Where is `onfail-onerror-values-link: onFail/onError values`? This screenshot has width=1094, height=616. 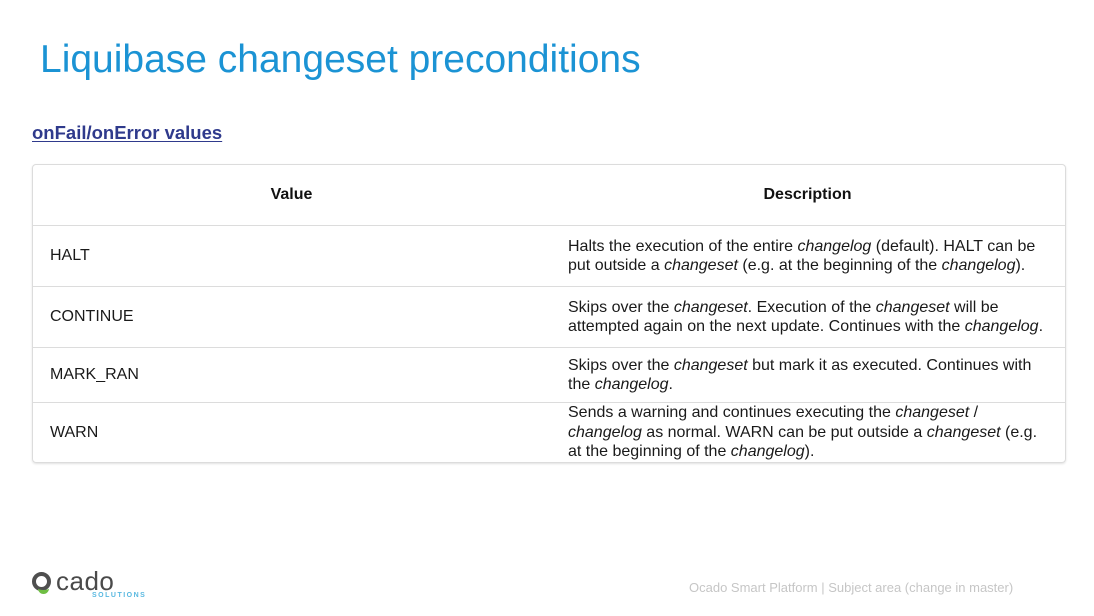
onfail-onerror-values-link: onFail/onError values is located at coordinates (127, 132).